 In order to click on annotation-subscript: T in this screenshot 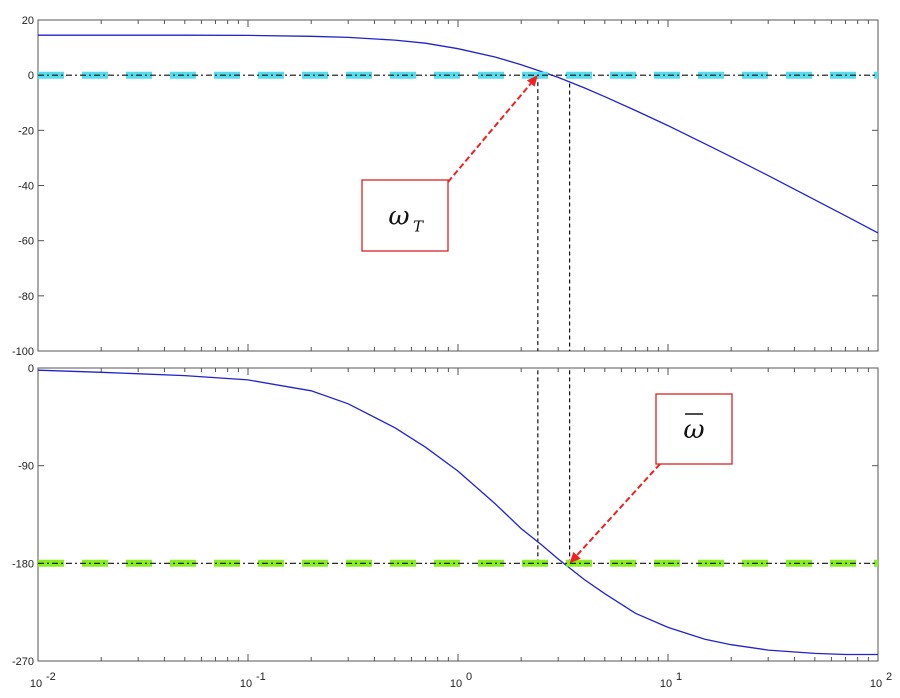, I will do `click(418, 227)`.